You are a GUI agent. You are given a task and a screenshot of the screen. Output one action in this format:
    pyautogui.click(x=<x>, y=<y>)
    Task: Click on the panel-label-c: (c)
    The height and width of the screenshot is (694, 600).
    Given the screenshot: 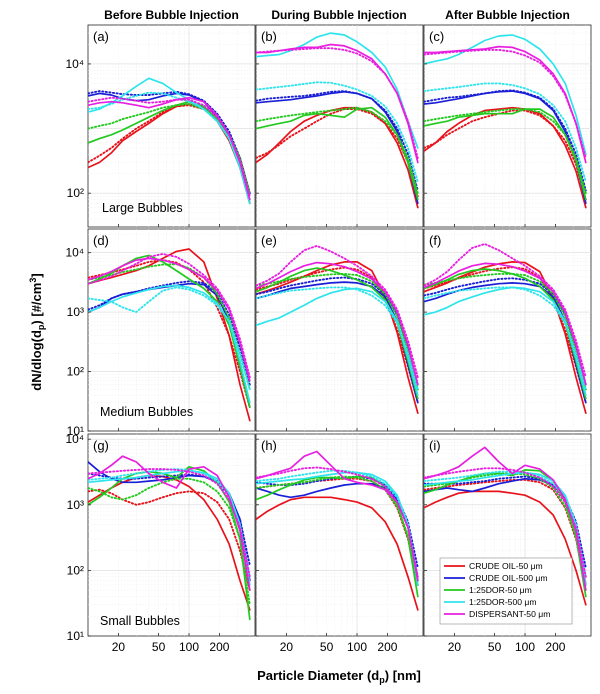 What is the action you would take?
    pyautogui.click(x=436, y=36)
    